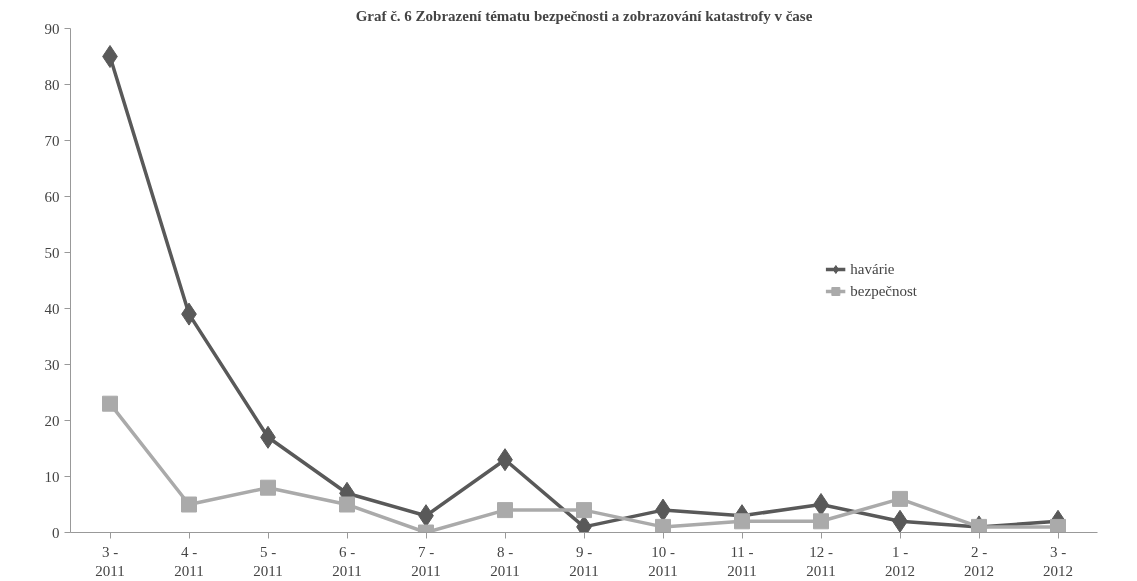 Image resolution: width=1137 pixels, height=581 pixels. I want to click on y-tick-label: 30, so click(52, 364).